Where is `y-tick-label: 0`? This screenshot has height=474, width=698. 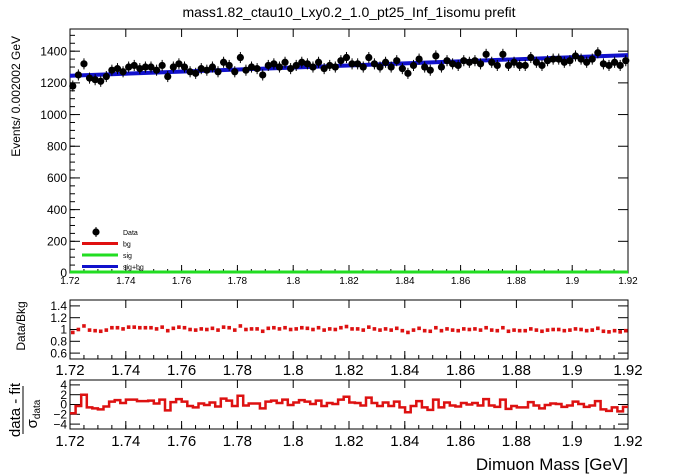
y-tick-label: 0 is located at coordinates (63, 273).